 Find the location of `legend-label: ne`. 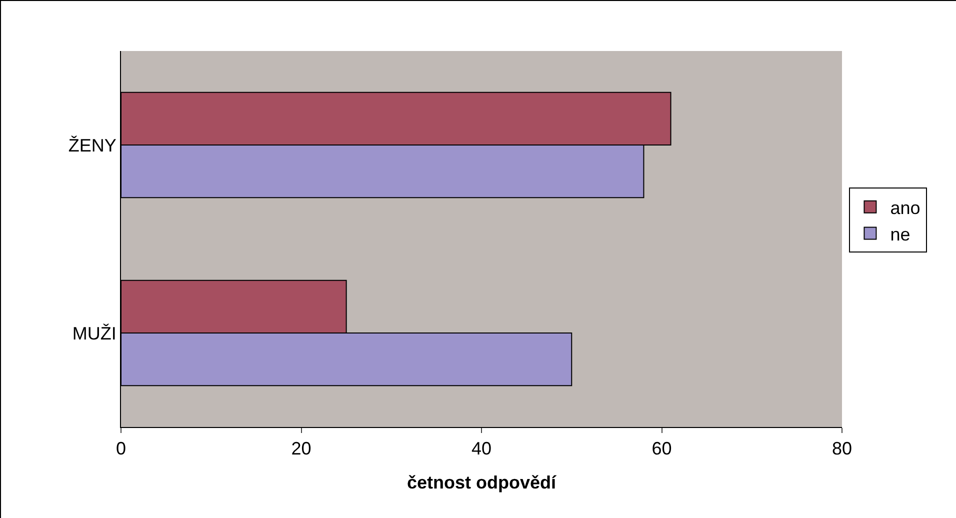

legend-label: ne is located at coordinates (900, 234).